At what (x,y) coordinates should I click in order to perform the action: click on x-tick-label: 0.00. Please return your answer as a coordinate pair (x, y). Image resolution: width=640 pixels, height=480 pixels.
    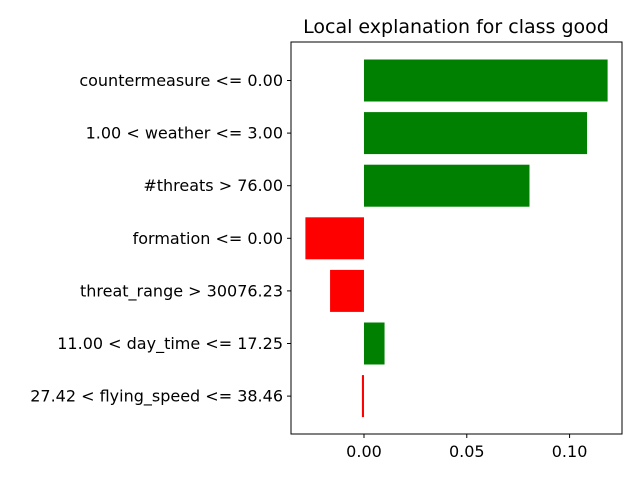
    Looking at the image, I should click on (364, 451).